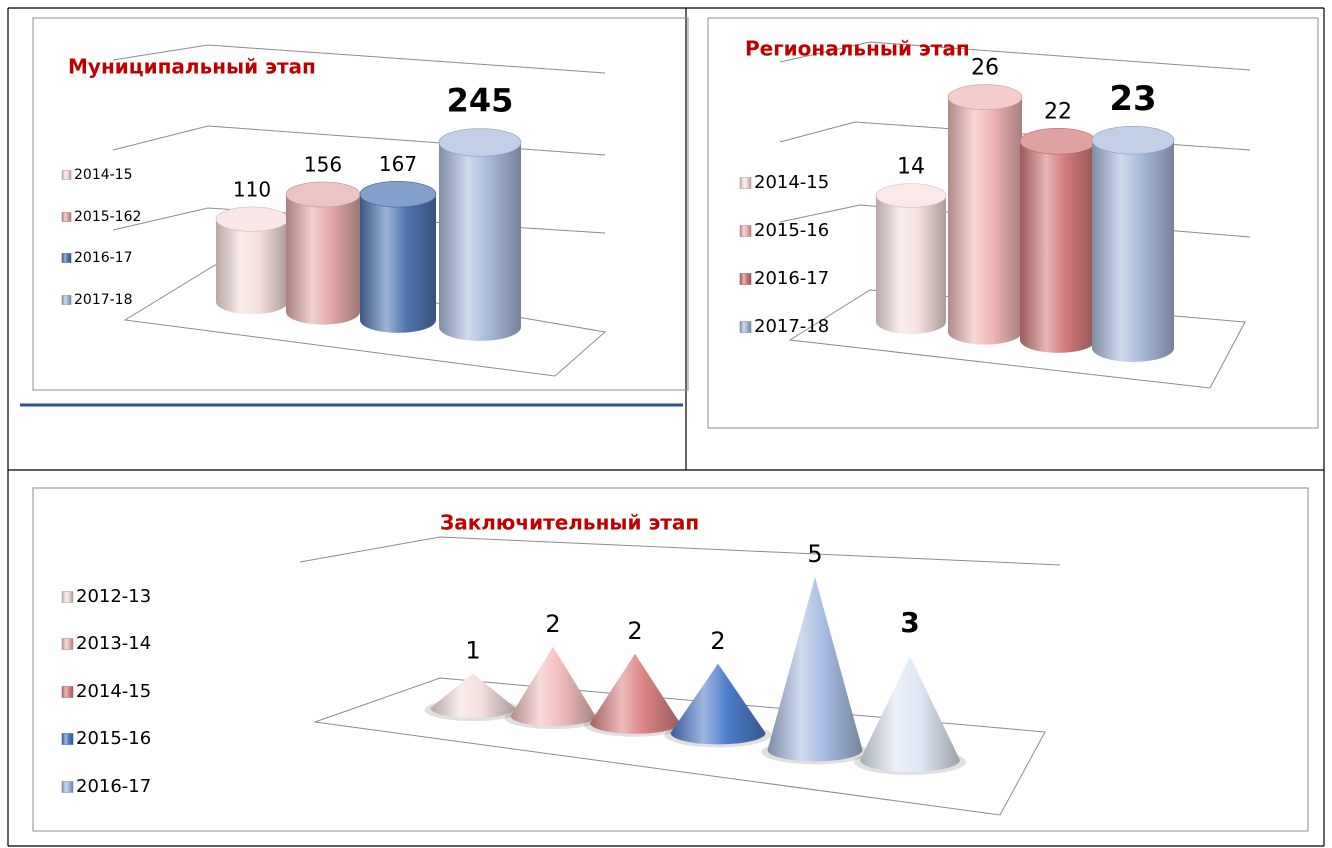  Describe the element at coordinates (472, 650) in the screenshot. I see `data-label: 1` at that location.